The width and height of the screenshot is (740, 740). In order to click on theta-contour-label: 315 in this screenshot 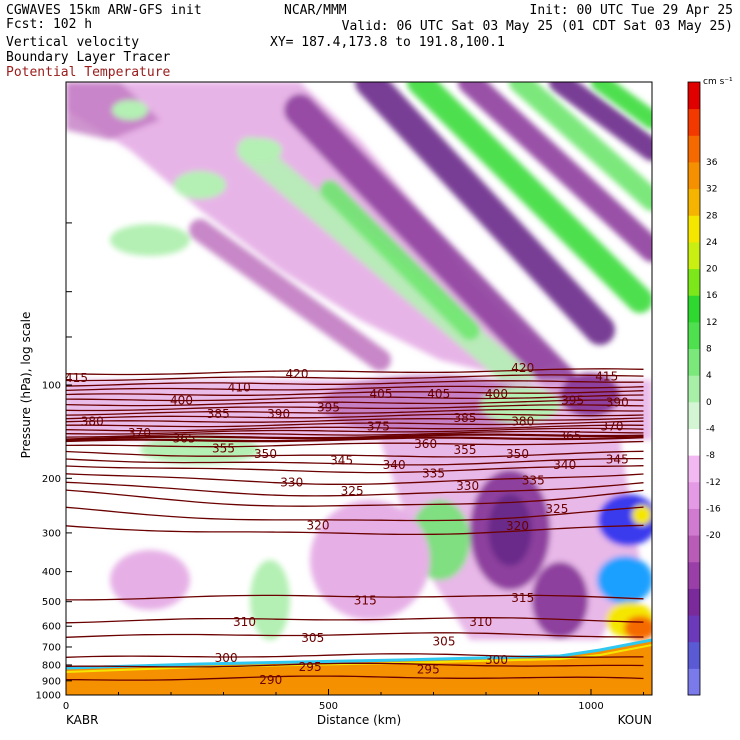, I will do `click(365, 600)`.